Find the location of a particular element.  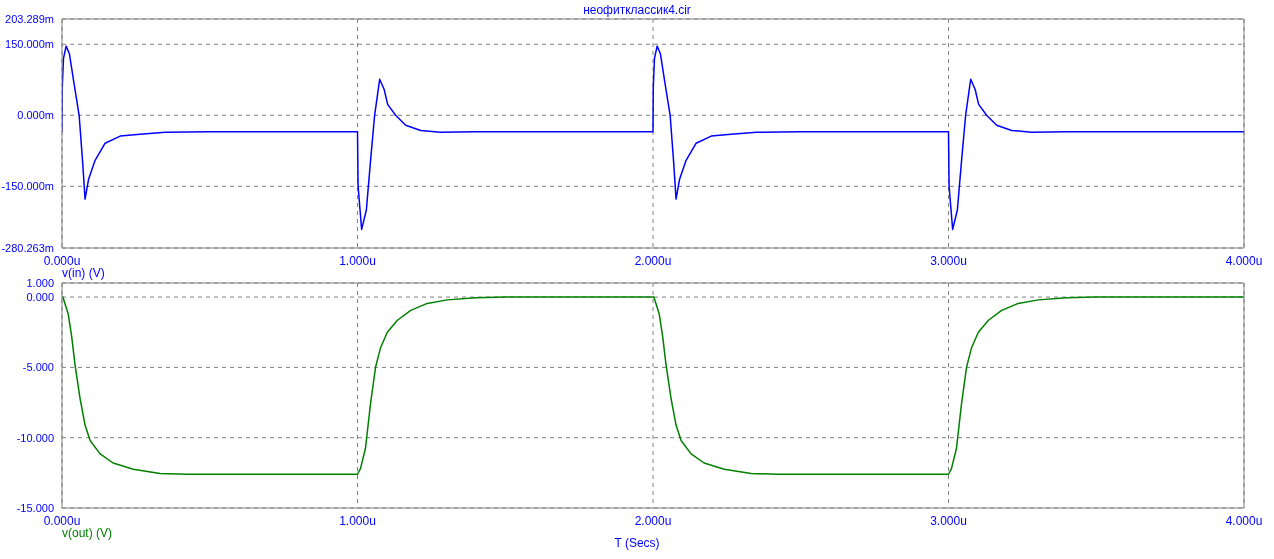

y-tick-label: -280.263m is located at coordinates (27, 247).